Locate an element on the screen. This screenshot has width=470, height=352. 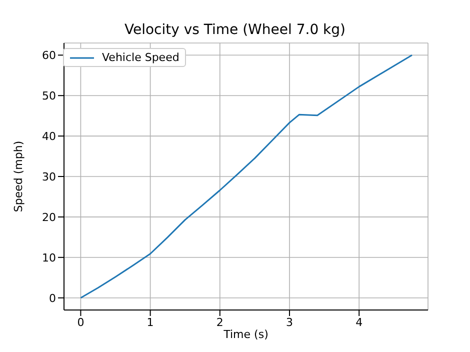
x-tick-label: 0 is located at coordinates (80, 322).